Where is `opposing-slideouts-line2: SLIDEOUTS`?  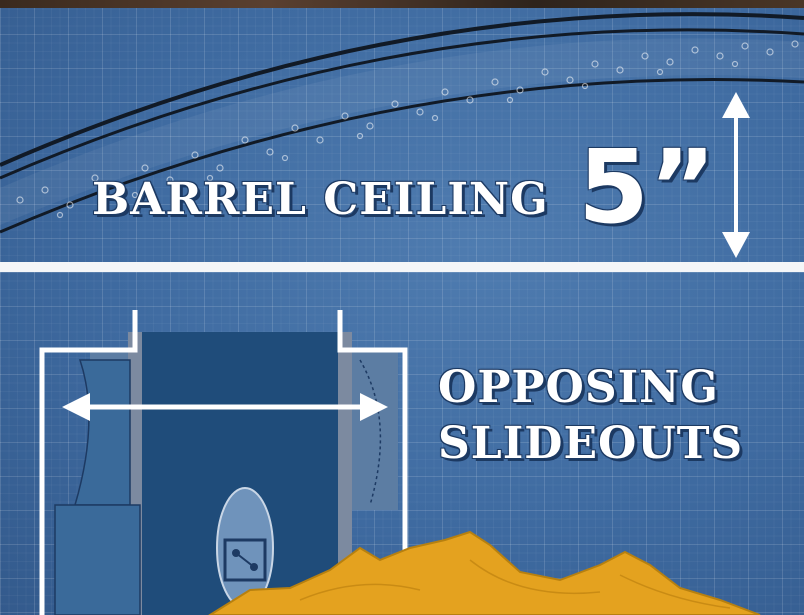
opposing-slideouts-line2: SLIDEOUTS is located at coordinates (591, 443).